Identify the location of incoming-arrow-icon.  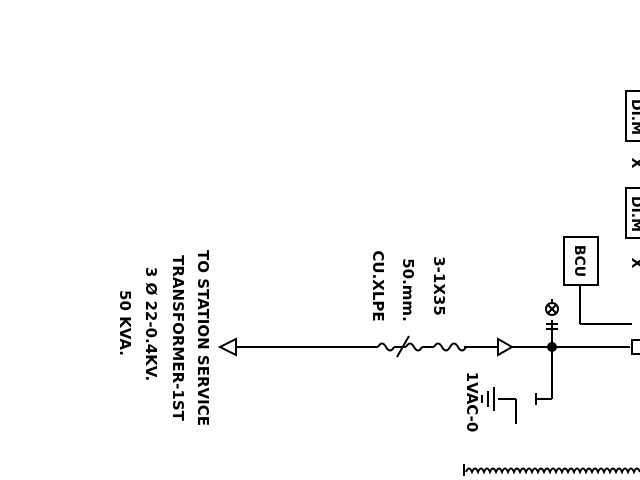
(506, 347).